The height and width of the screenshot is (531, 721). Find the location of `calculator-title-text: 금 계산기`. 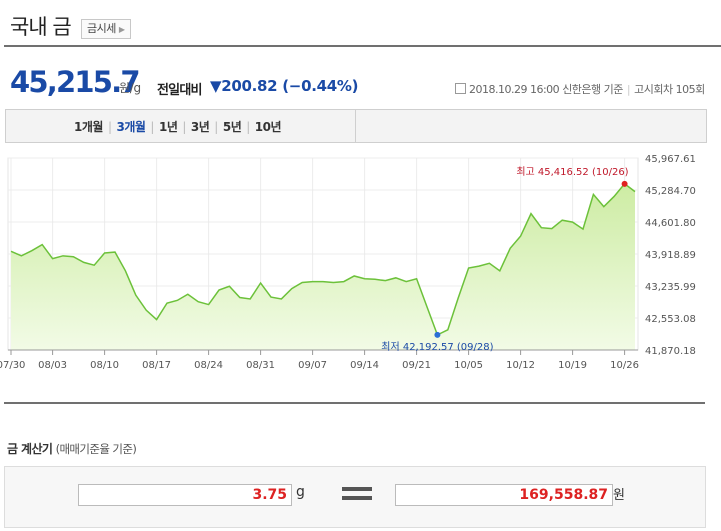

calculator-title-text: 금 계산기 is located at coordinates (30, 449).